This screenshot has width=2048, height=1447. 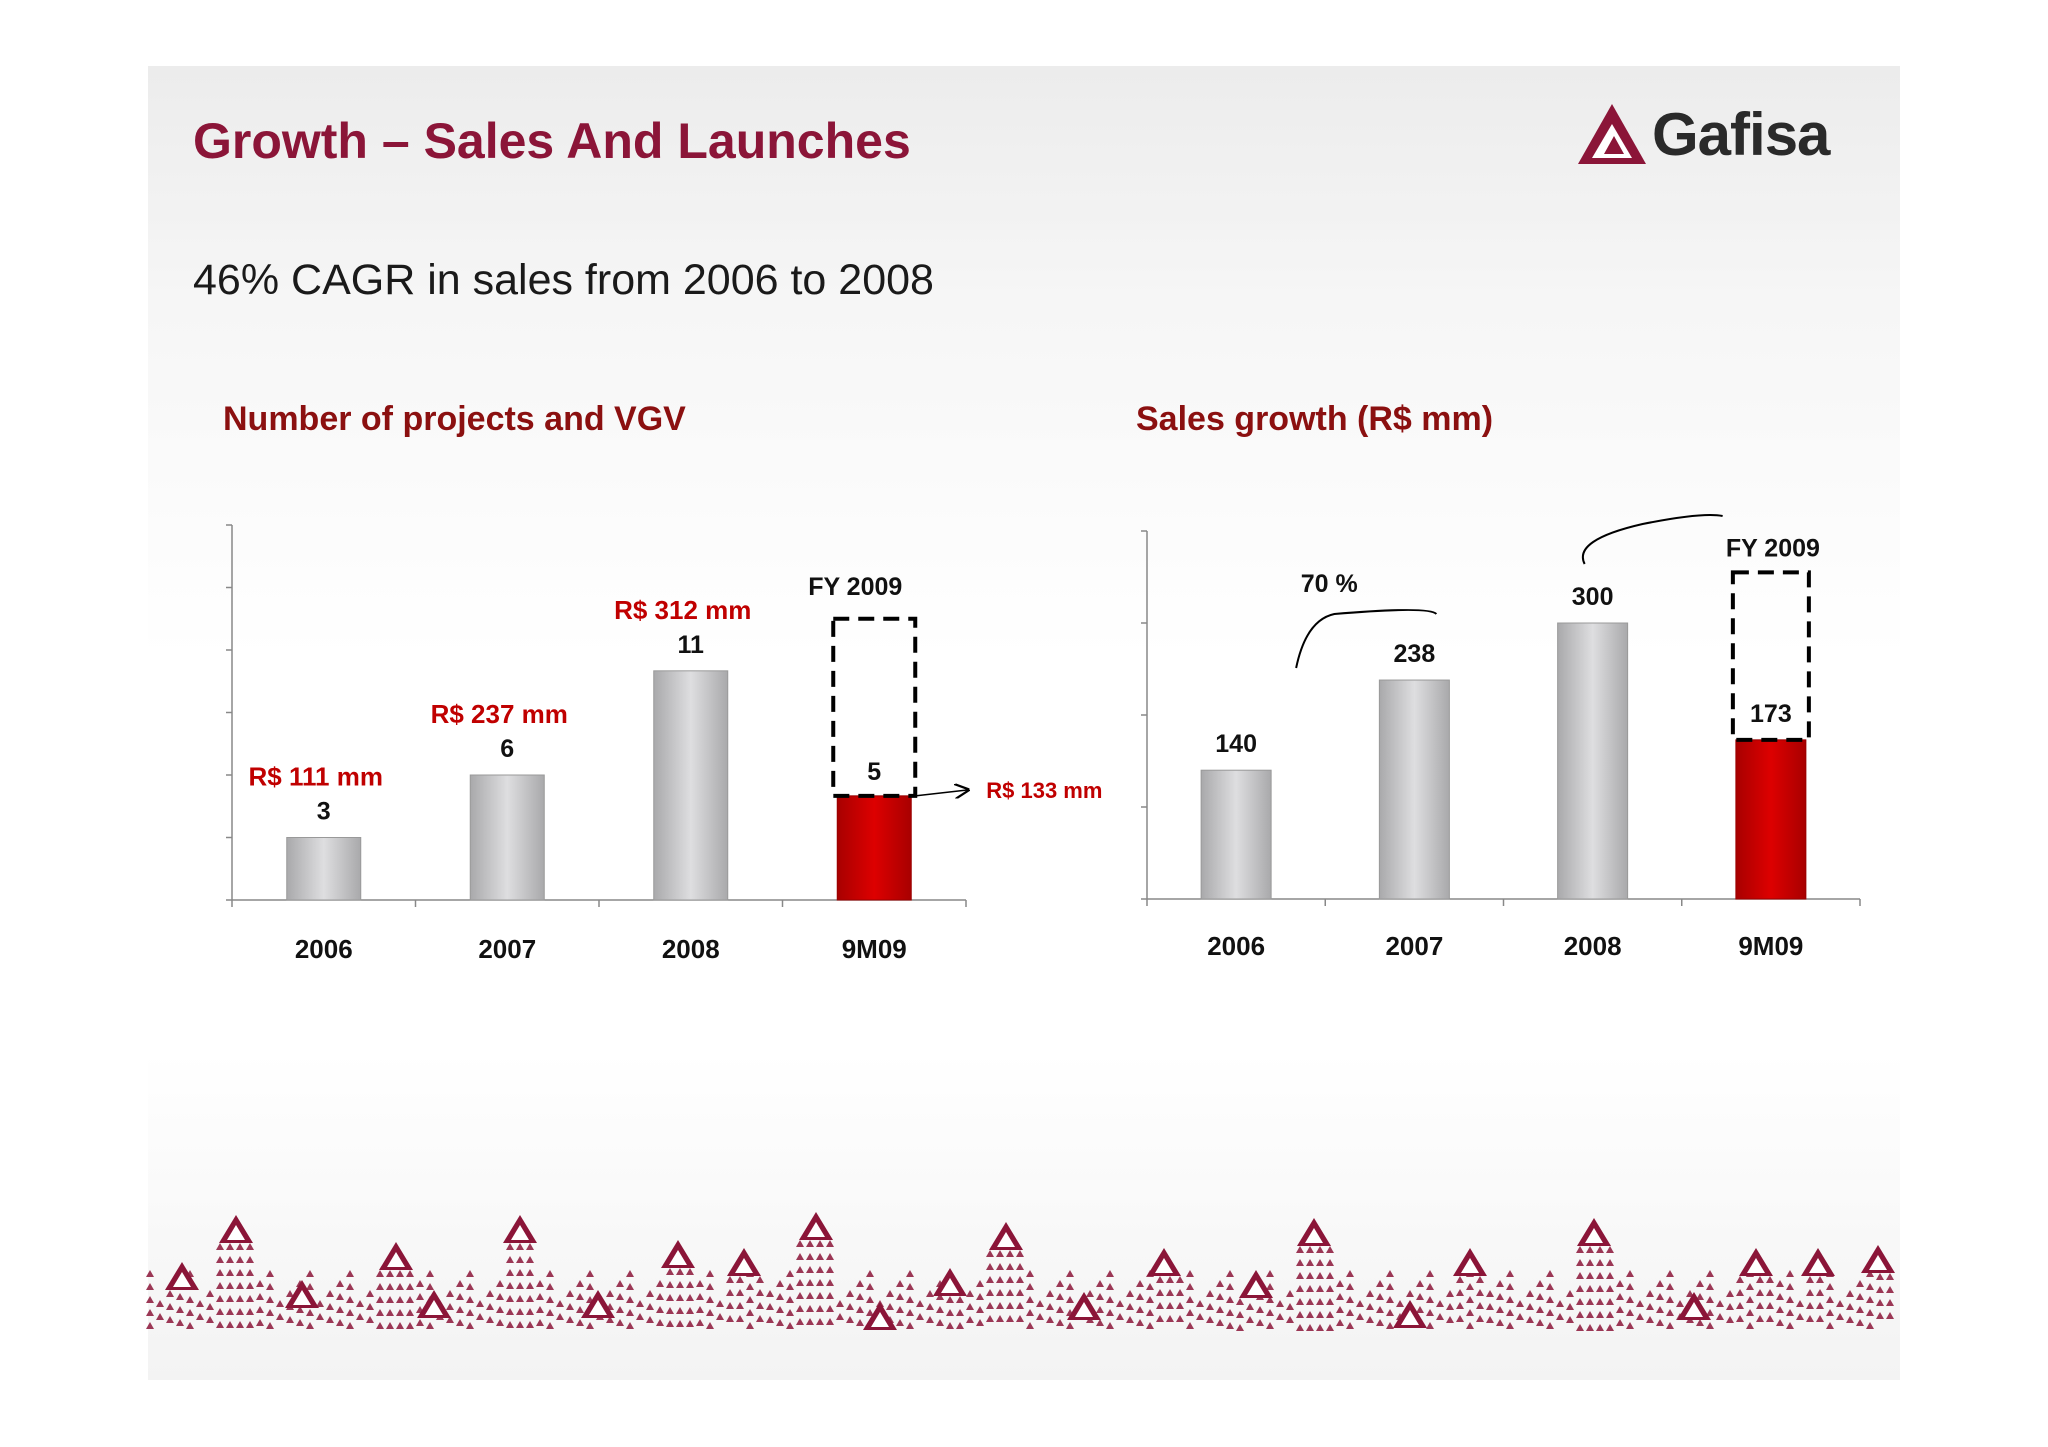 What do you see at coordinates (1770, 946) in the screenshot?
I see `x-tick-label: 9M09` at bounding box center [1770, 946].